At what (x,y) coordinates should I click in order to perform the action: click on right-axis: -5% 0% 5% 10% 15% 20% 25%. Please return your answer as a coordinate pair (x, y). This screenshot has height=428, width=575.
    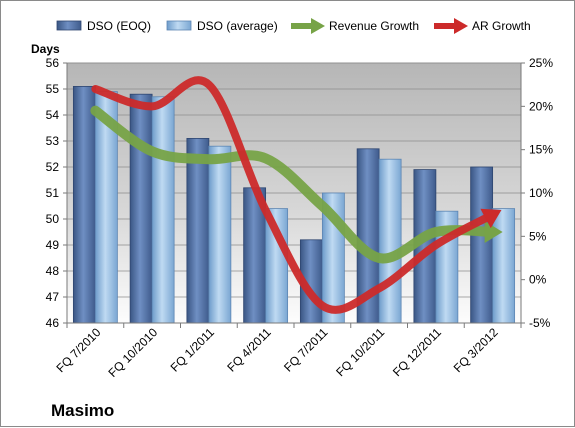
    Looking at the image, I should click on (537, 193).